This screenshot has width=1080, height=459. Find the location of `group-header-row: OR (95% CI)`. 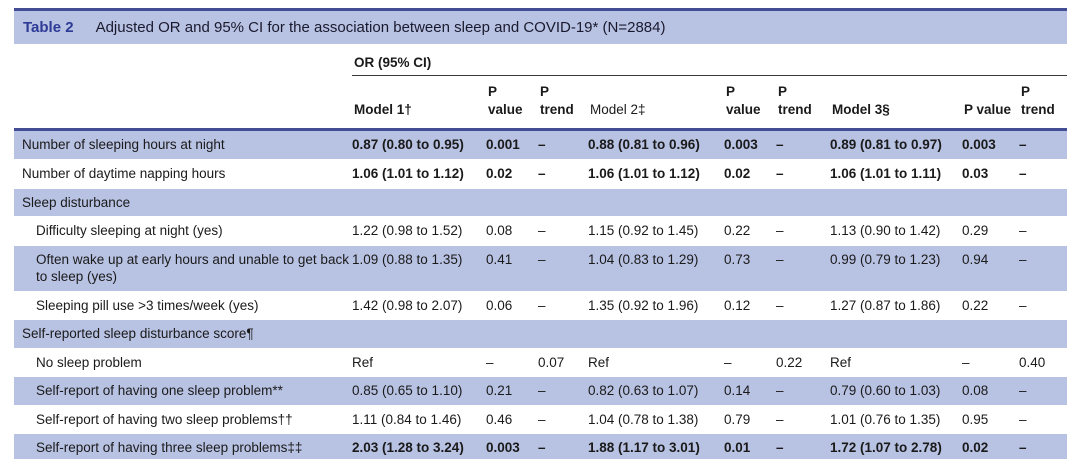

group-header-row: OR (95% CI) is located at coordinates (541, 61).